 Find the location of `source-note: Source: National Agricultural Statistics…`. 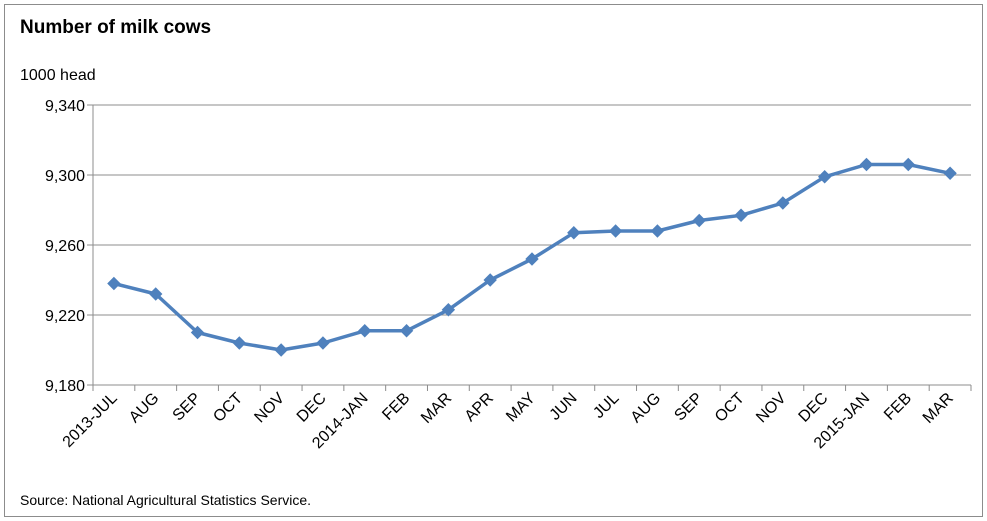

source-note: Source: National Agricultural Statistics… is located at coordinates (165, 500).